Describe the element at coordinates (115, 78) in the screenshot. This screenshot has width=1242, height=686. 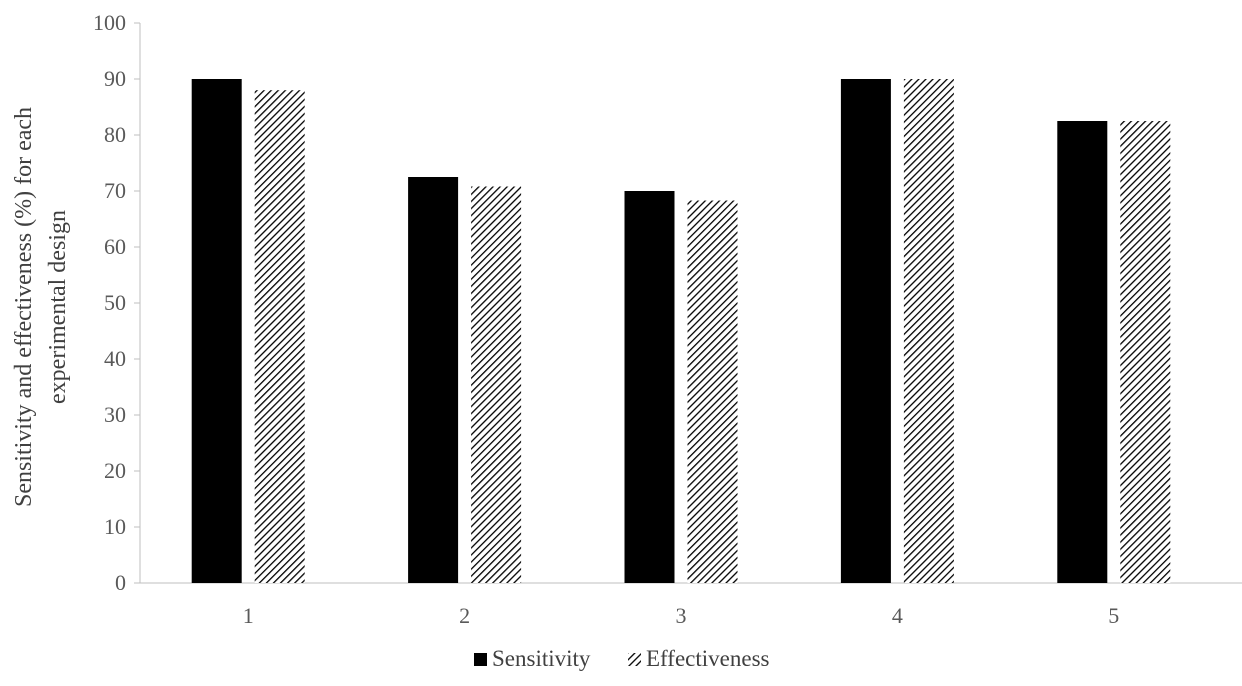
I see `y-tick-label: 90` at that location.